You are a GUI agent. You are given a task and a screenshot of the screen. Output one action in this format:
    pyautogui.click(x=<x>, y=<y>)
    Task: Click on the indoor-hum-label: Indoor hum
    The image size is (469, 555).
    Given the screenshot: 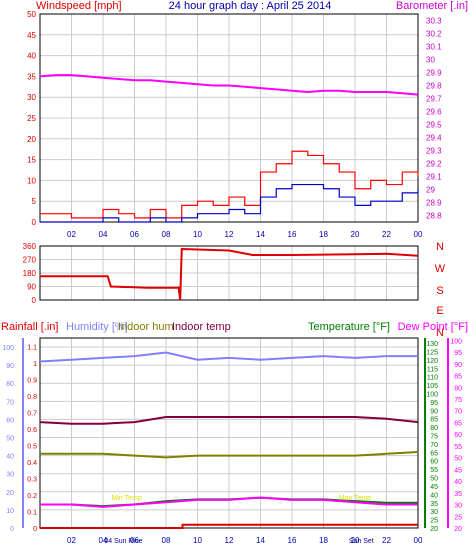 What is the action you would take?
    pyautogui.click(x=146, y=327)
    